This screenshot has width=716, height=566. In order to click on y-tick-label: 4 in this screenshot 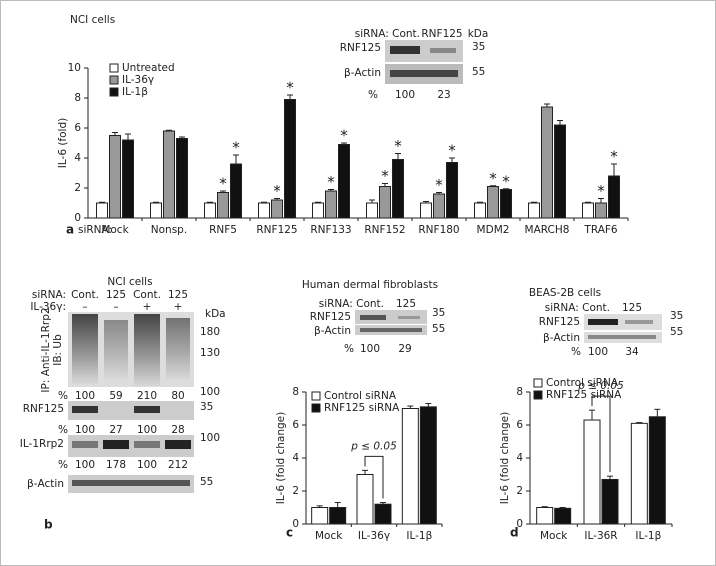, I will do `click(77, 158)`.